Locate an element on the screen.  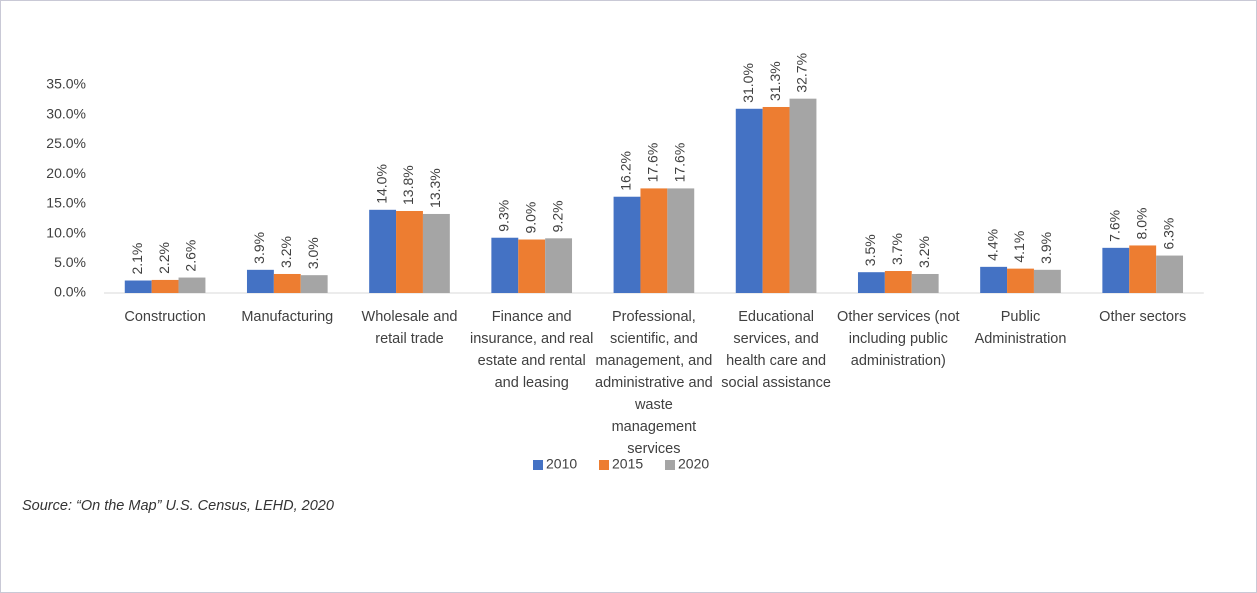
y-tick-label: 25.0% is located at coordinates (66, 143).